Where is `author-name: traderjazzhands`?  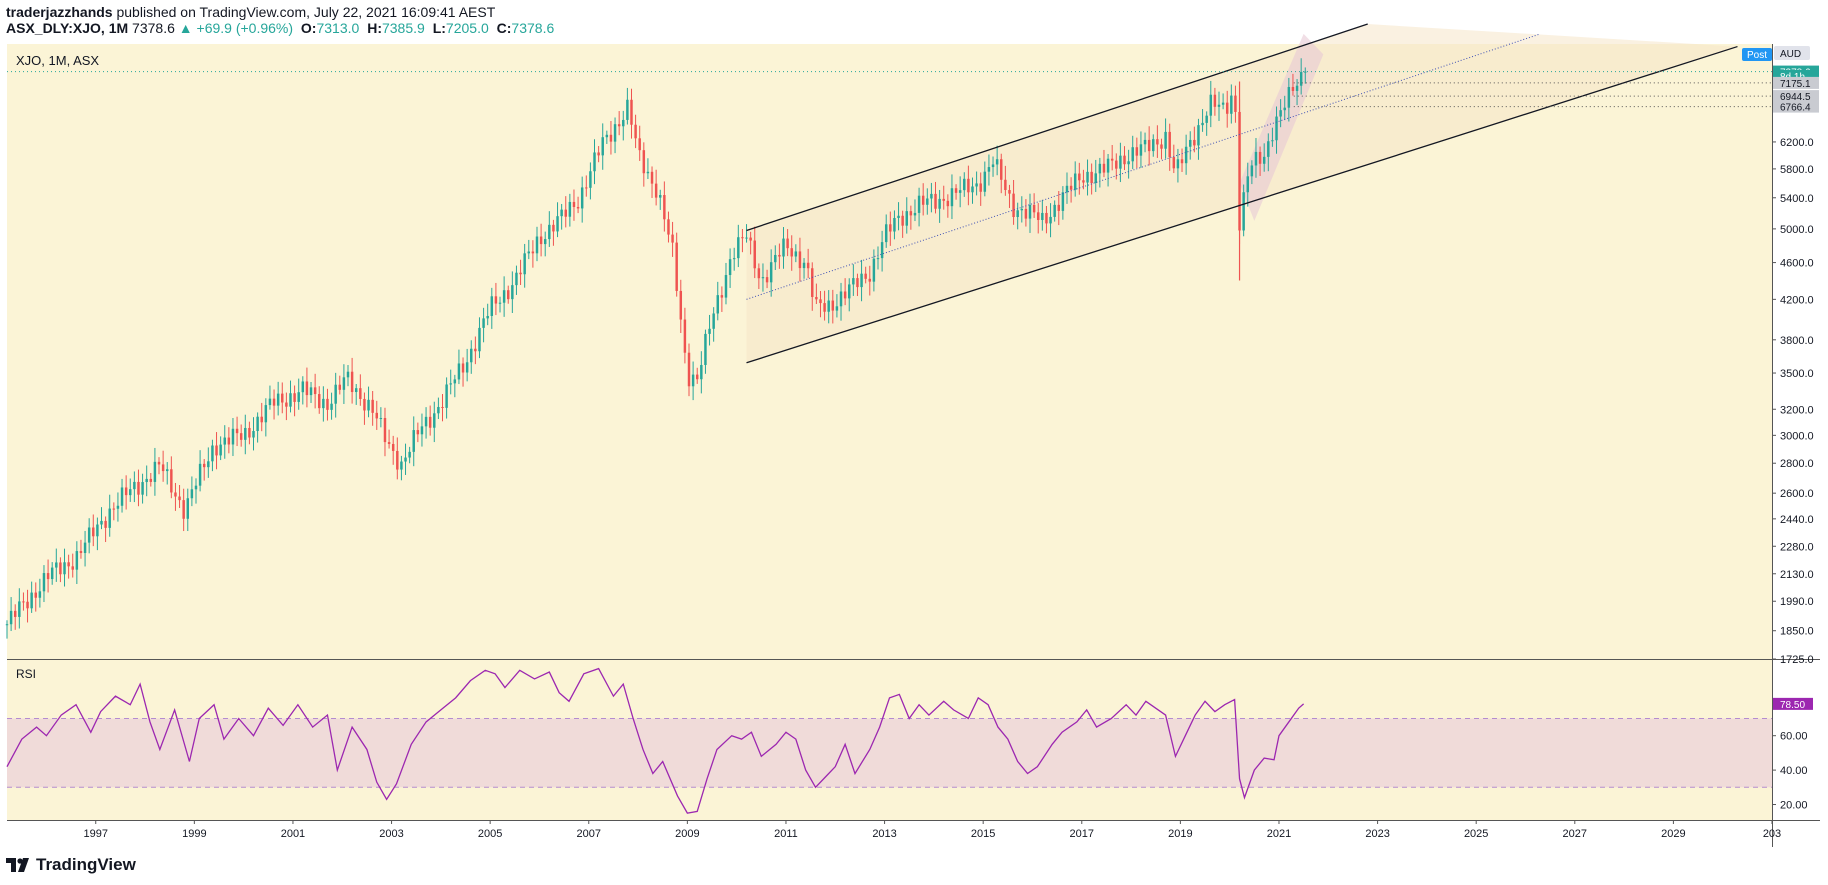 author-name: traderjazzhands is located at coordinates (59, 12).